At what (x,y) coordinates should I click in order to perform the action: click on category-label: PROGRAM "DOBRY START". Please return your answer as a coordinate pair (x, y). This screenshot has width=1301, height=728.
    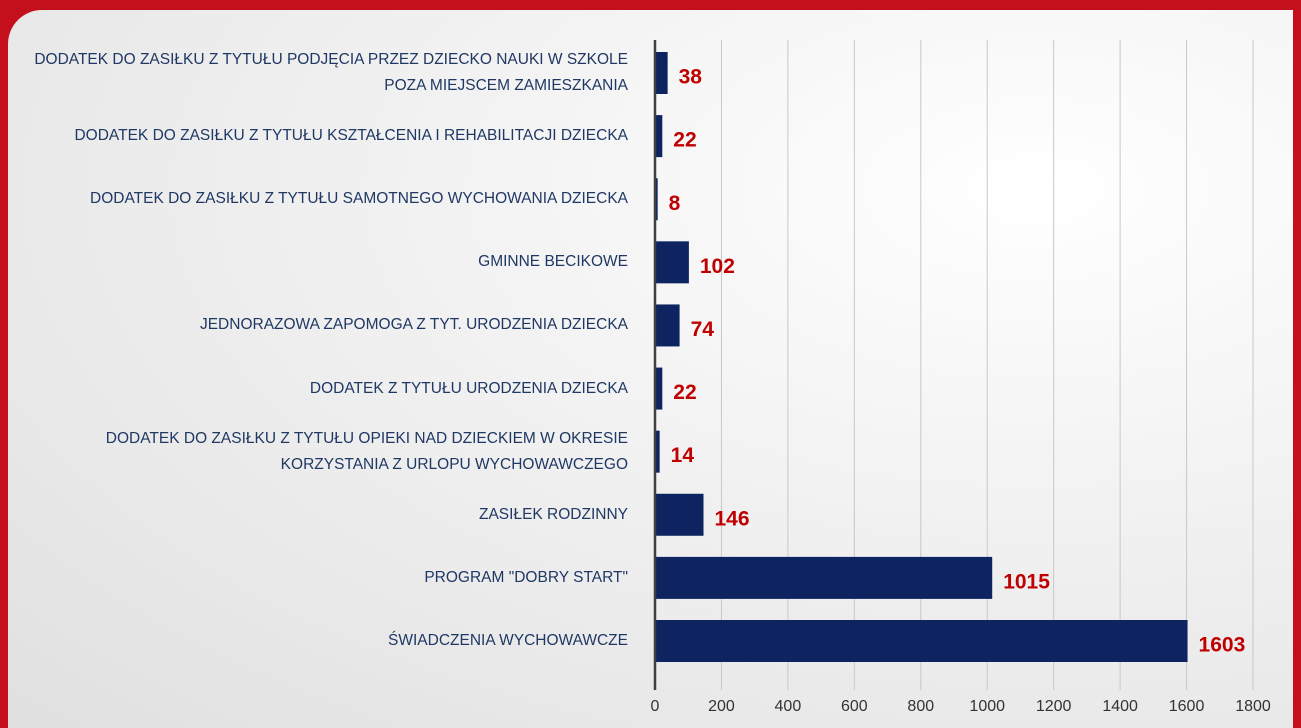
    Looking at the image, I should click on (526, 577).